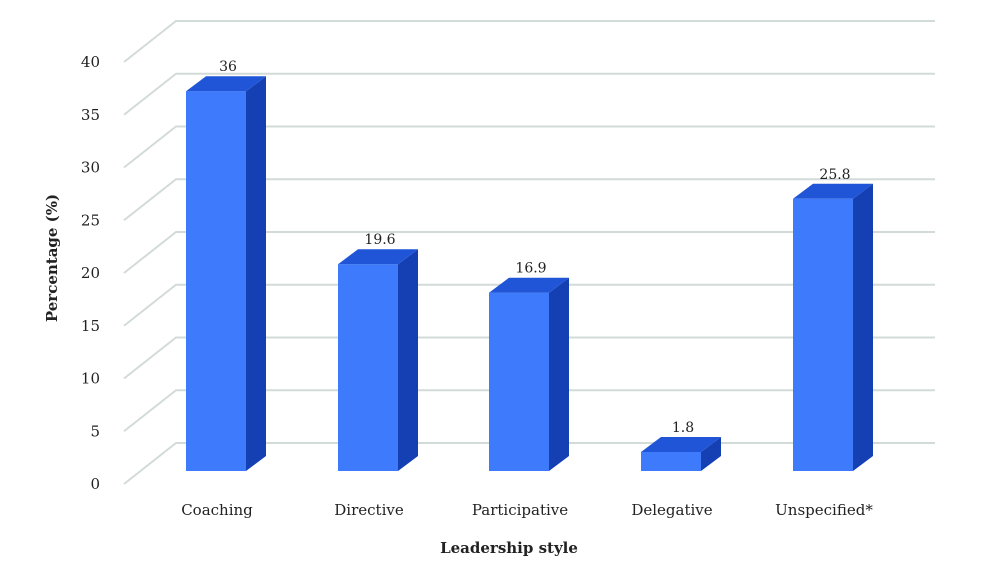 This screenshot has width=1000, height=564. I want to click on y-axis-ticks: 0 5 10 15 20 25 30 35 40, so click(90, 273).